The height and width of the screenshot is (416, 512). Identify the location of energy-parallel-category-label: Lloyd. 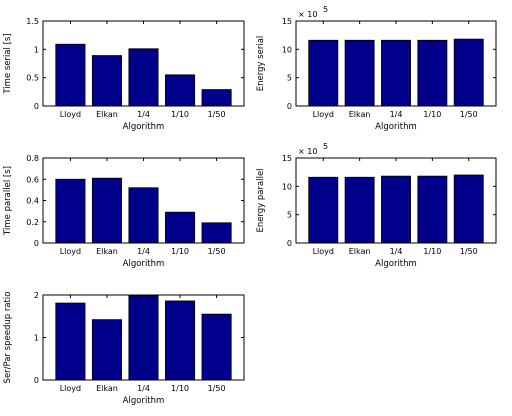
(323, 251).